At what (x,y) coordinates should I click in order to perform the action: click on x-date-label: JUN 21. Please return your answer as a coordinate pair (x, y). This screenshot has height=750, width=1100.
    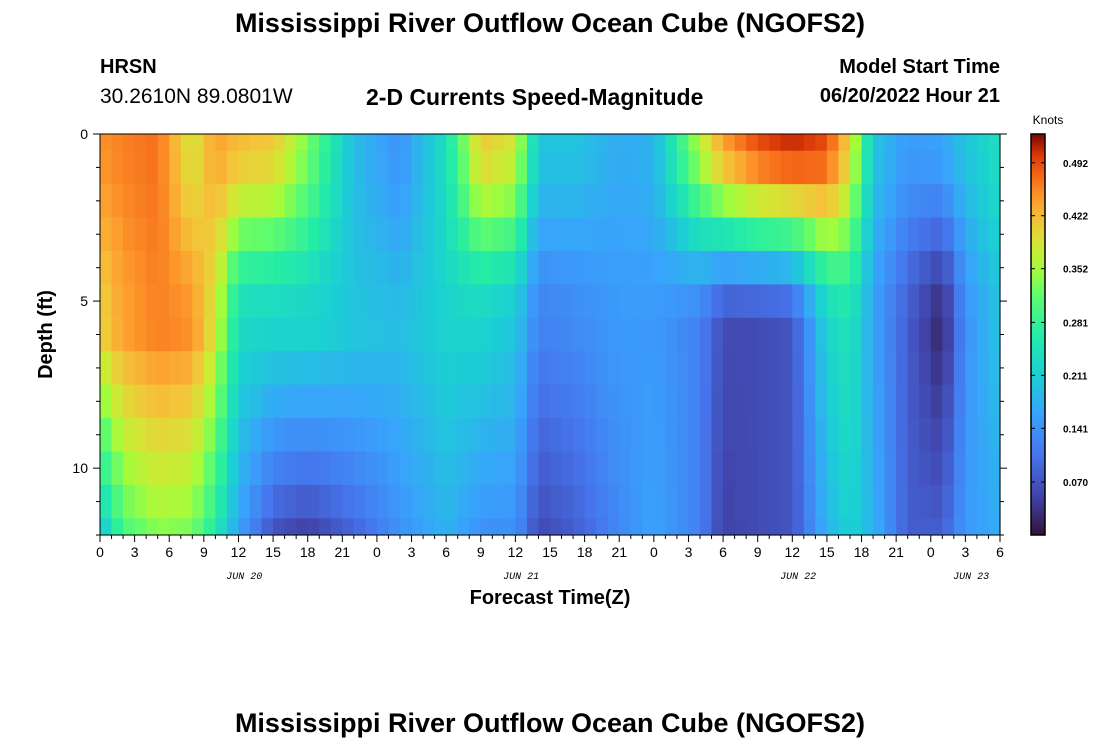
    Looking at the image, I should click on (521, 577).